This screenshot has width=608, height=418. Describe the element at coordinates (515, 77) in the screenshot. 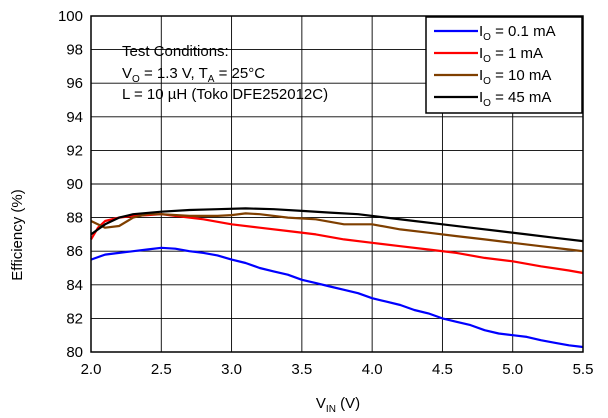

I see `legend-label-3: IO = 10 mA` at that location.